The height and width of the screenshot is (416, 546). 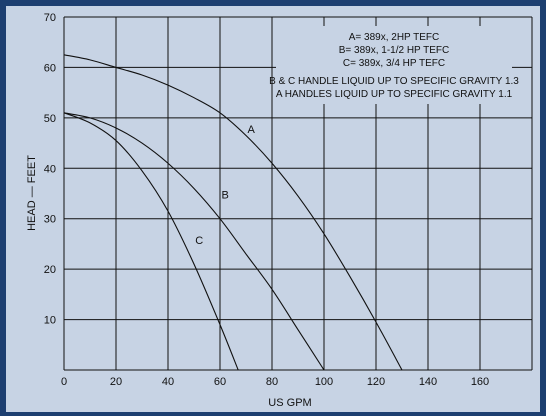 I want to click on legend-line-b: B= 389x, 1-1/2 HP TEFC, so click(x=394, y=50).